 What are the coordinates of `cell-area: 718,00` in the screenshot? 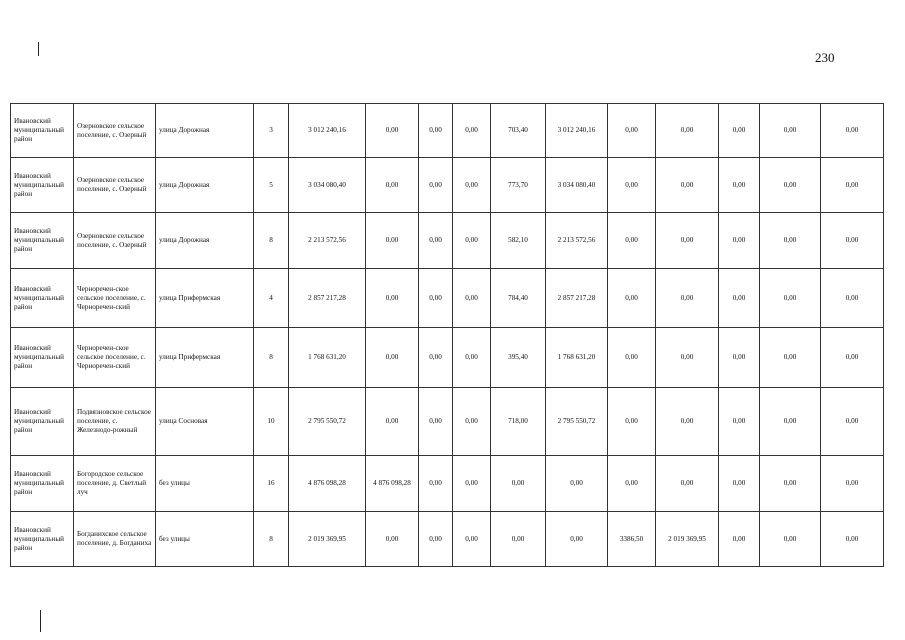 It's located at (518, 421).